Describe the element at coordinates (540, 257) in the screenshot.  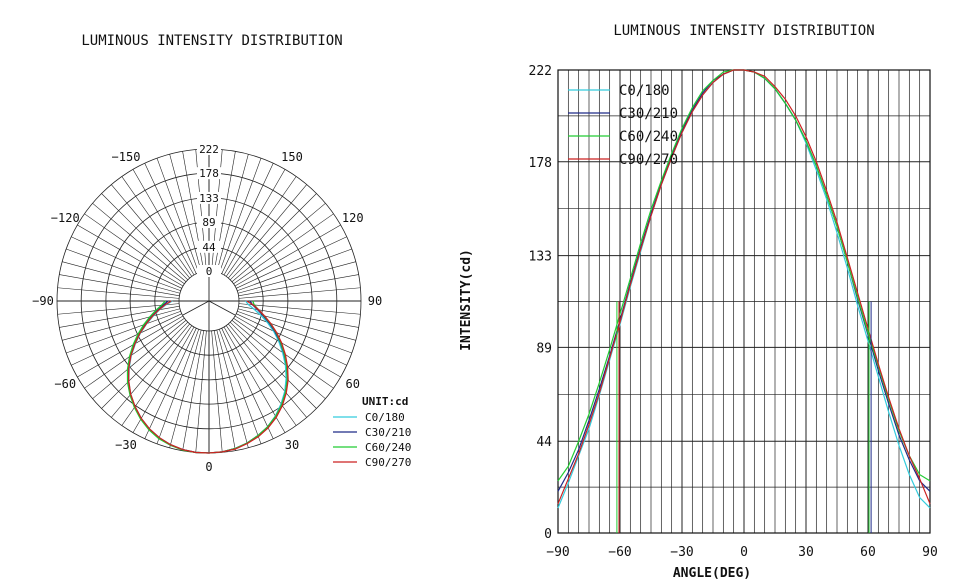
I see `y-tick-label: 133` at that location.